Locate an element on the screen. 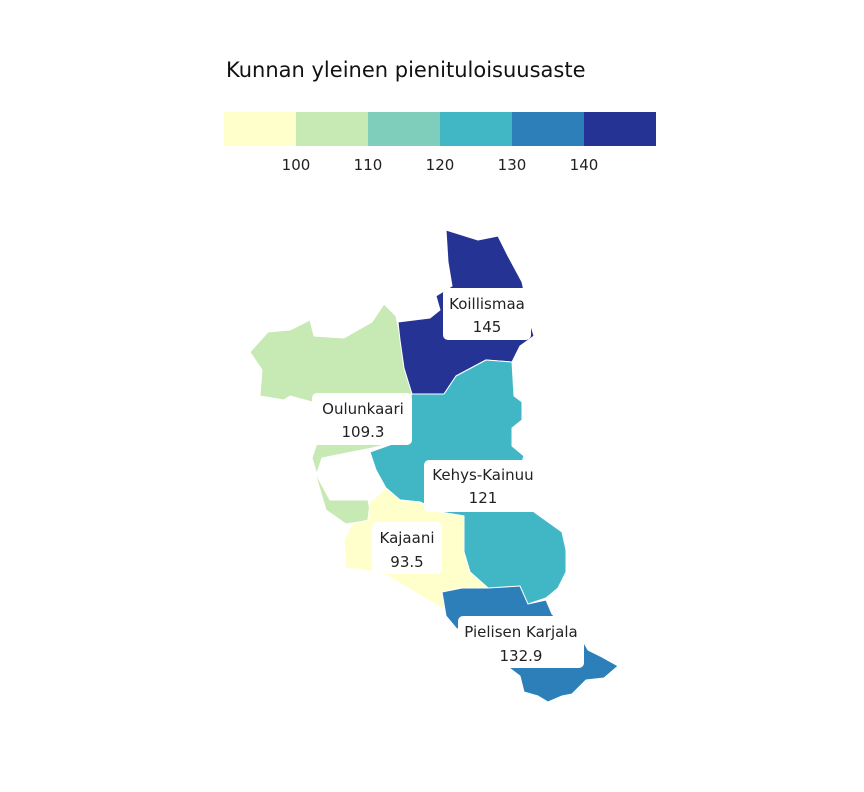 This screenshot has height=792, width=864. label-name-kehys-kainuu: Kehys-Kainuu is located at coordinates (482, 475).